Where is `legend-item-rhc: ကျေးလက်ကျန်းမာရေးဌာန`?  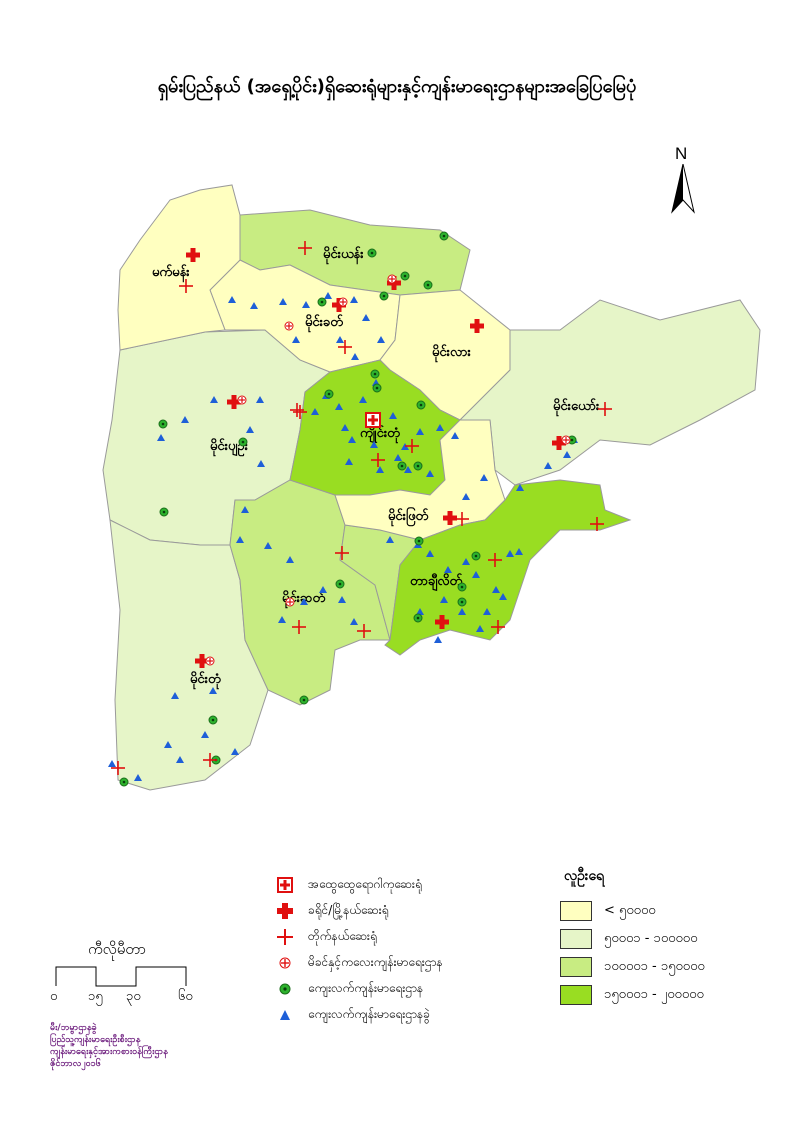
legend-item-rhc: ကျေးလက်ကျန်းမာရေးဌာန is located at coordinates (400, 989).